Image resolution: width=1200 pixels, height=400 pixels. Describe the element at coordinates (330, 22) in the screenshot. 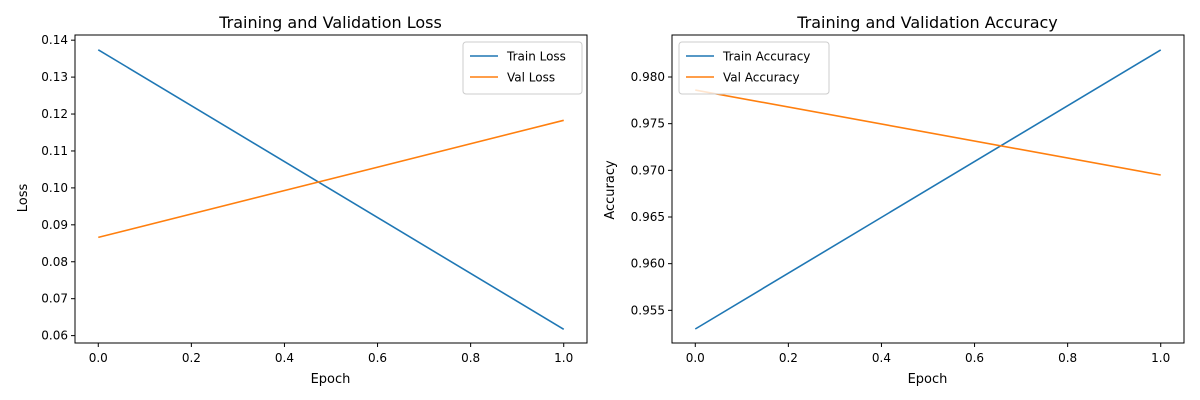

I see `chart-title: Training and Validation Loss` at that location.